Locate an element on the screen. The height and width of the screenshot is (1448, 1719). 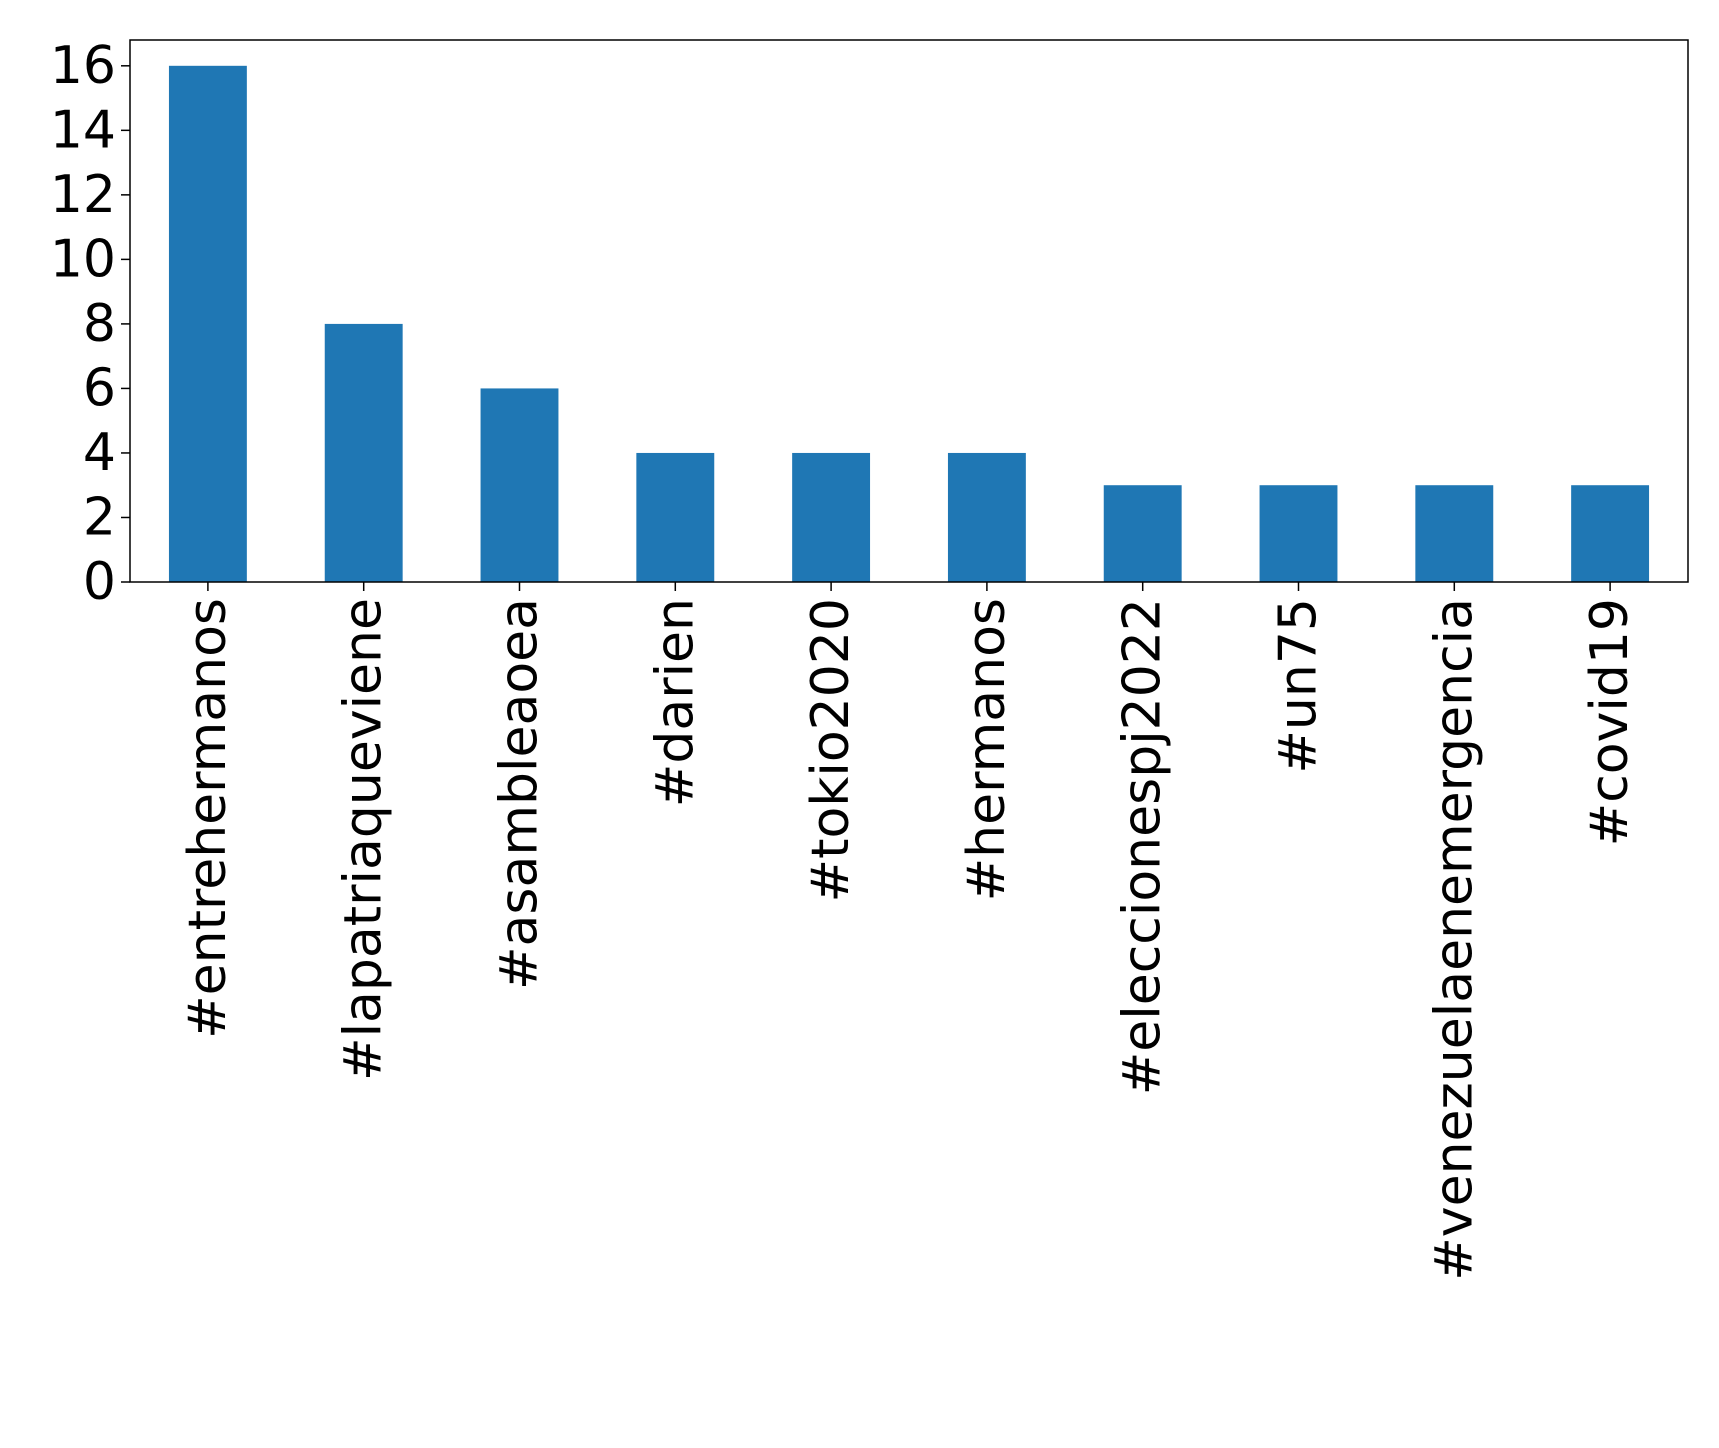
x-tick-label-entrehermanos: #entrehermanos is located at coordinates (208, 818).